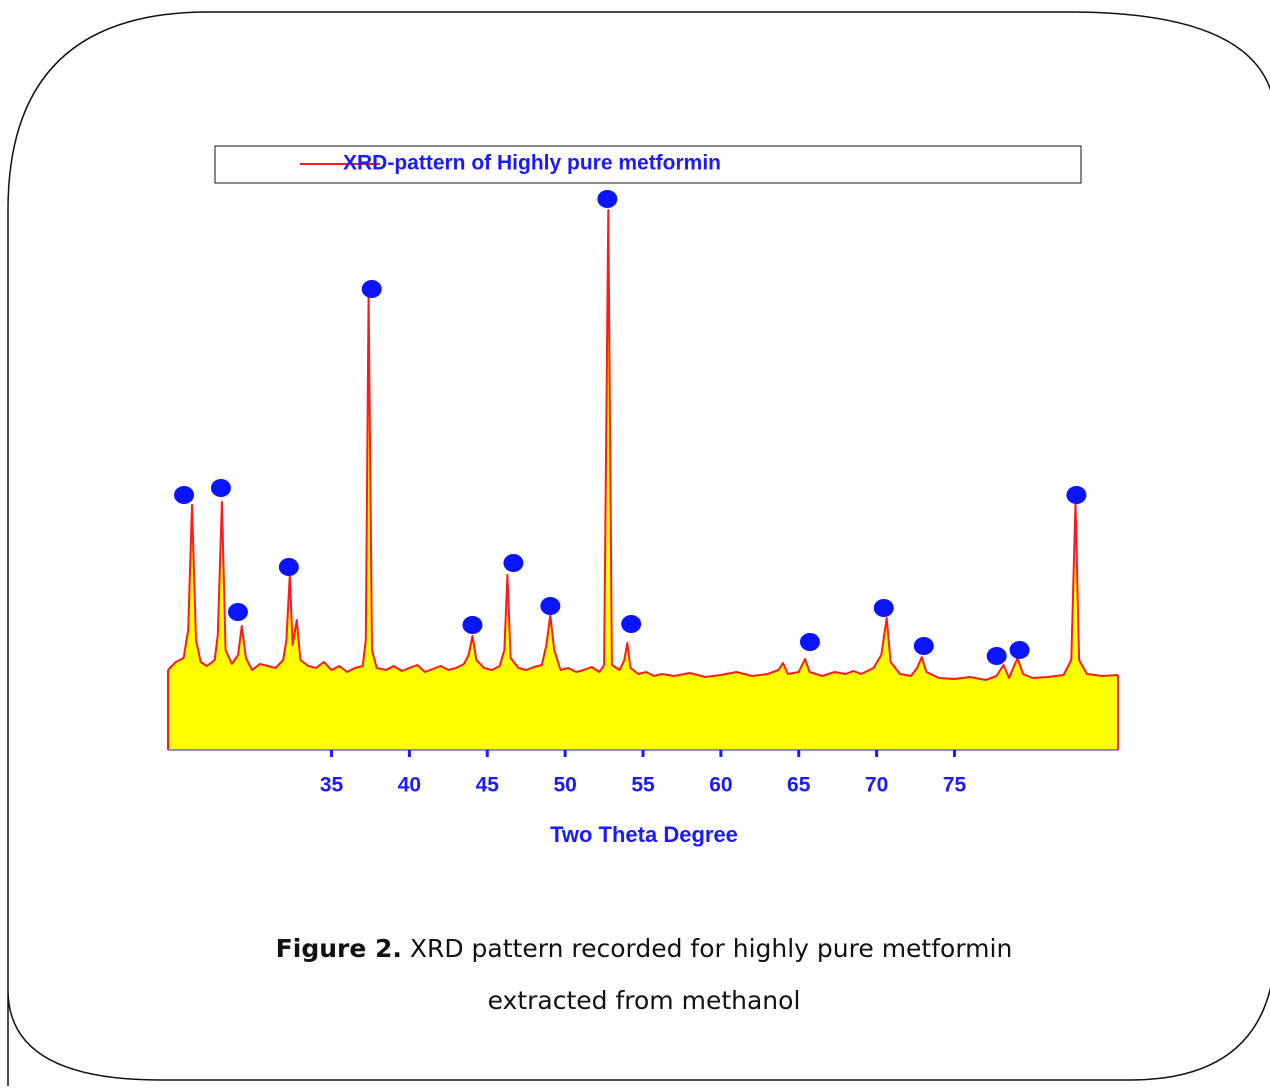 The width and height of the screenshot is (1270, 1091). What do you see at coordinates (488, 785) in the screenshot?
I see `x-tick-label: 45` at bounding box center [488, 785].